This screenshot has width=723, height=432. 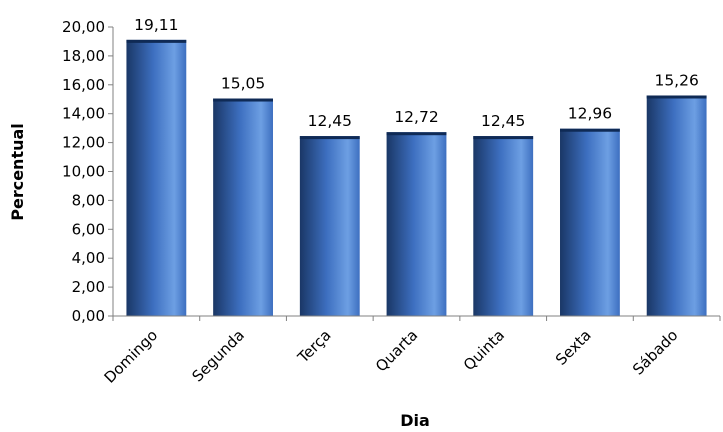 I want to click on x-tick-label: Terça, so click(x=314, y=346).